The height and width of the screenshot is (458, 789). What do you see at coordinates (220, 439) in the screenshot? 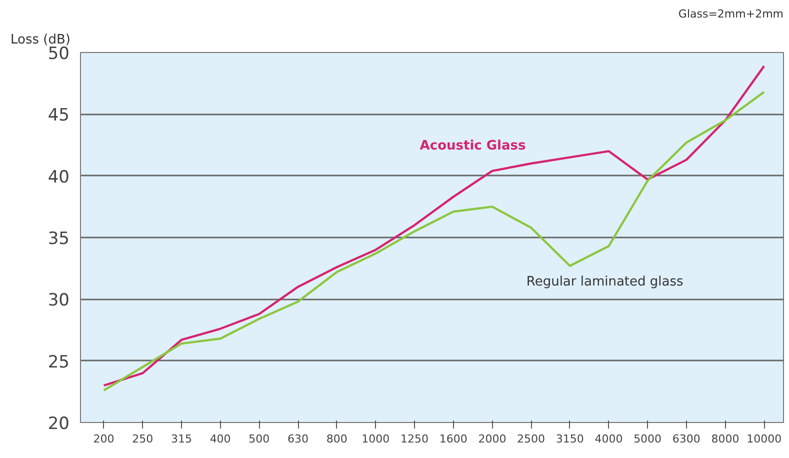
I see `x-tick-label: 400` at bounding box center [220, 439].